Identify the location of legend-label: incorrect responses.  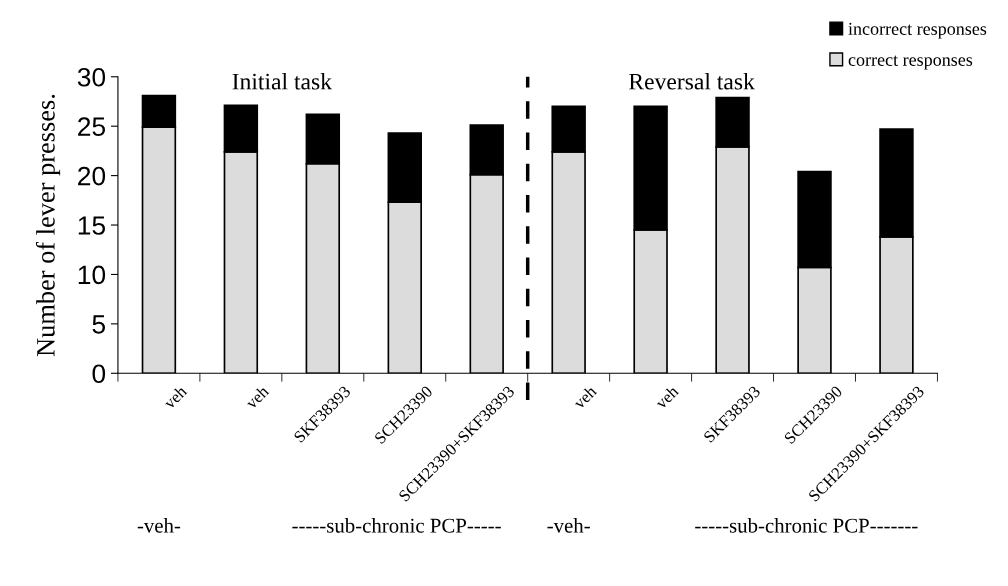
(917, 30).